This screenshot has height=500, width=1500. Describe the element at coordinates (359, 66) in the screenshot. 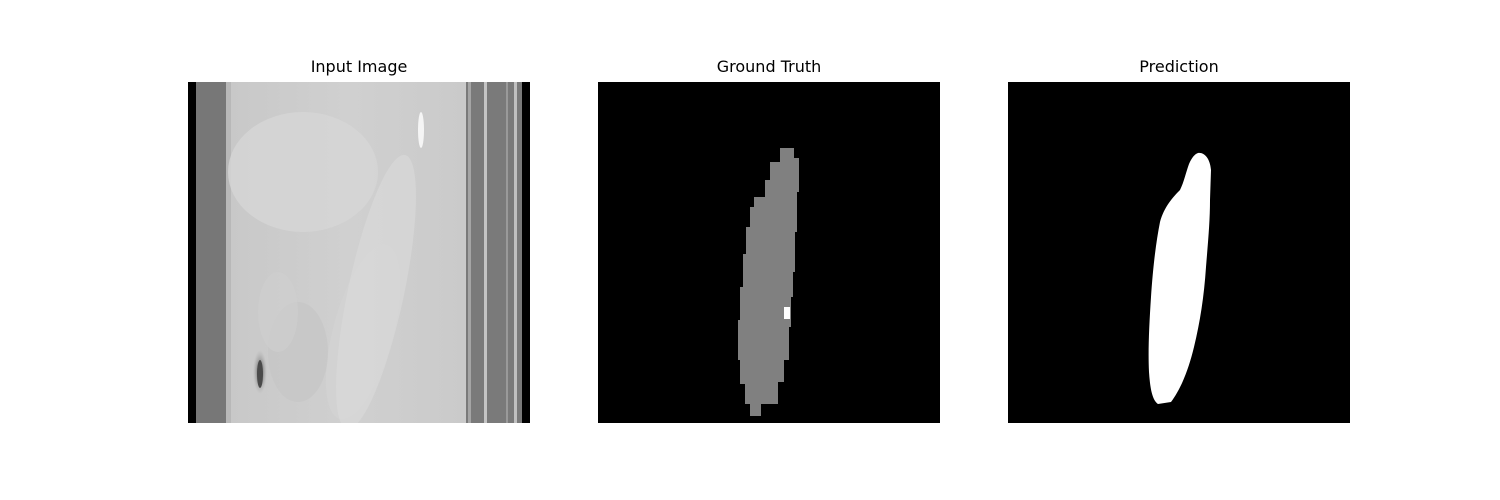

I see `input-image-title: Input Image` at that location.